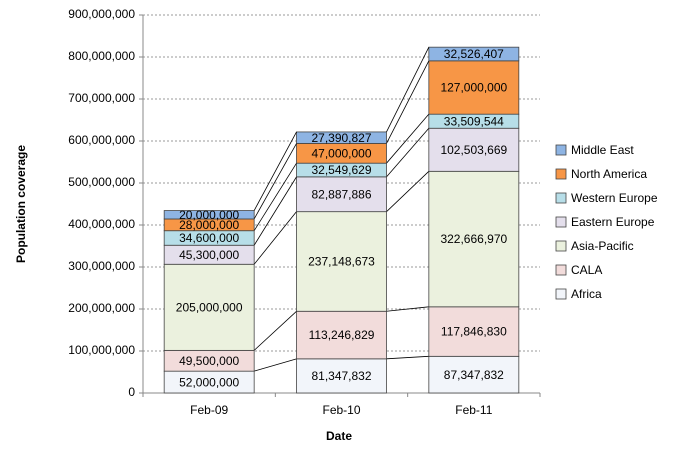 The image size is (693, 449). I want to click on x-tick-label: Feb-10, so click(341, 410).